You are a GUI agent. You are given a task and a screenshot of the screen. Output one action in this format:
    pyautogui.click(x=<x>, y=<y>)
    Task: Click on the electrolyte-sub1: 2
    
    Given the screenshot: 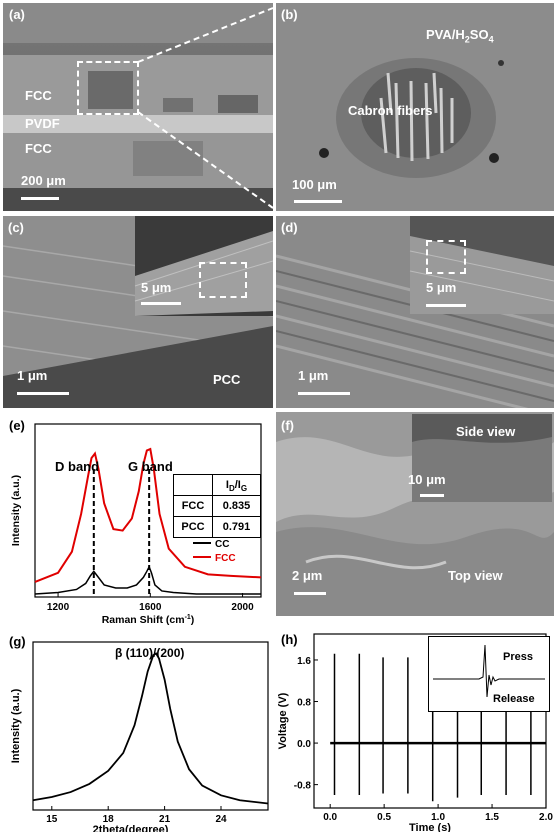 What is the action you would take?
    pyautogui.click(x=467, y=39)
    